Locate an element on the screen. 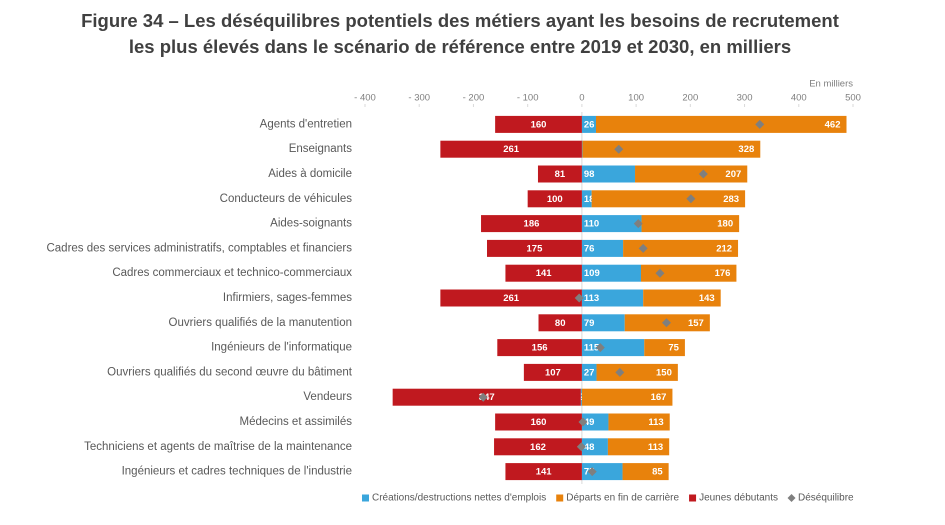 The height and width of the screenshot is (525, 945). category-label: Médecins et assimilés is located at coordinates (296, 422).